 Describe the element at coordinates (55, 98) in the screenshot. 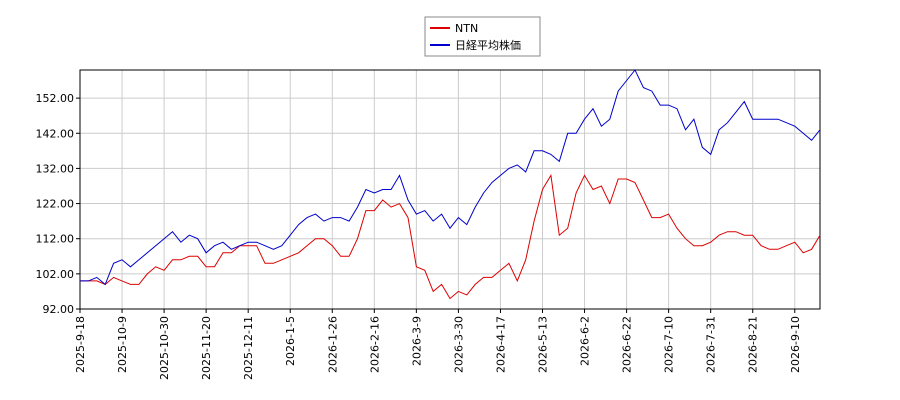

I see `y-tick-label: 152.00` at that location.